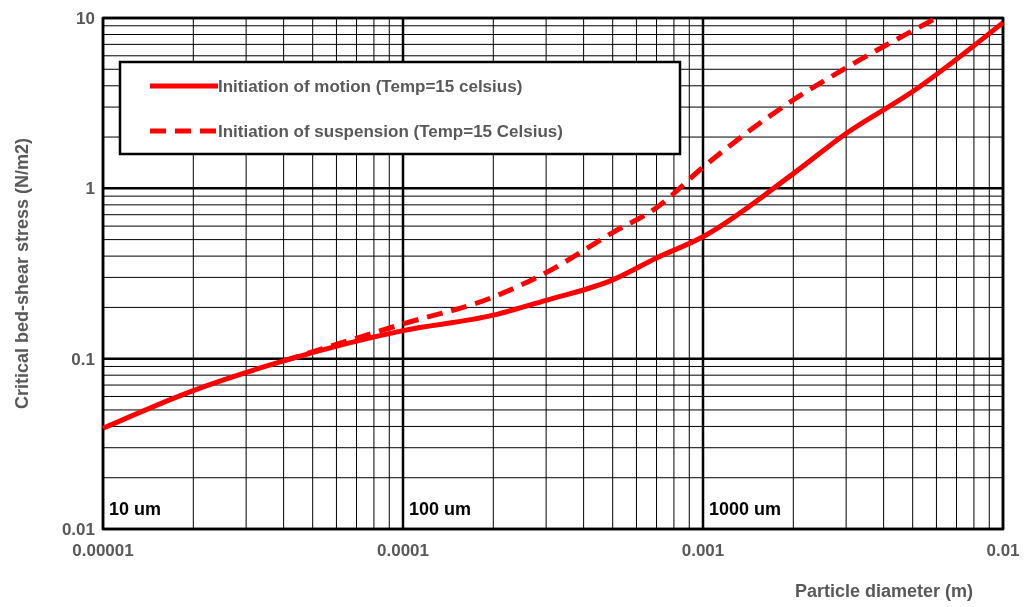 The width and height of the screenshot is (1027, 607). Describe the element at coordinates (1003, 550) in the screenshot. I see `x-tick-label: 0.01` at that location.